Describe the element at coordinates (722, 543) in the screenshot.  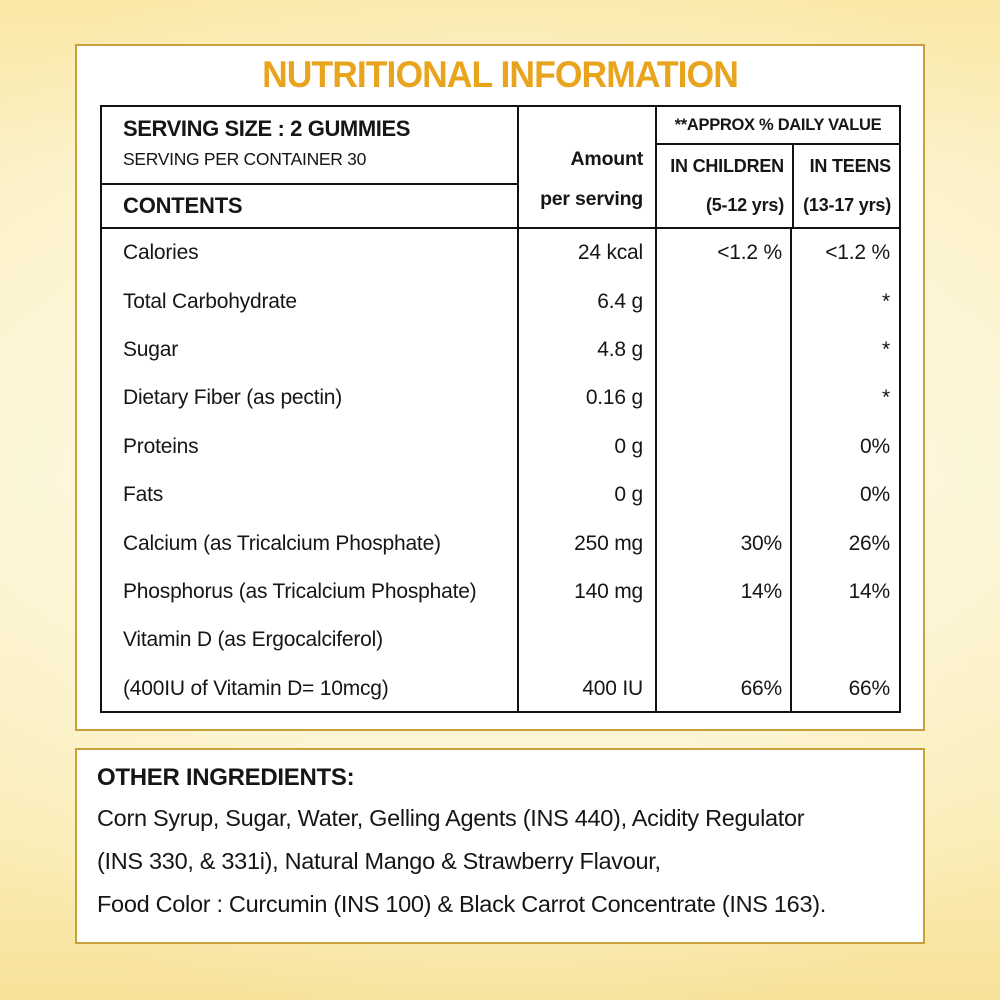
I see `row-children-value: 30%` at that location.